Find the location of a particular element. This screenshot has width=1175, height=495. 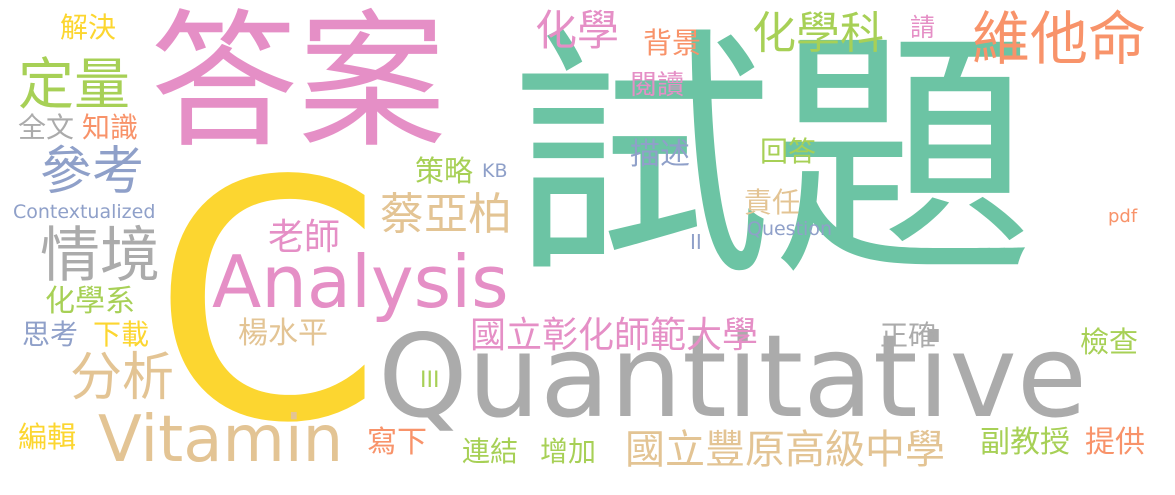

word-contextualized: Contextualized is located at coordinates (84, 212).